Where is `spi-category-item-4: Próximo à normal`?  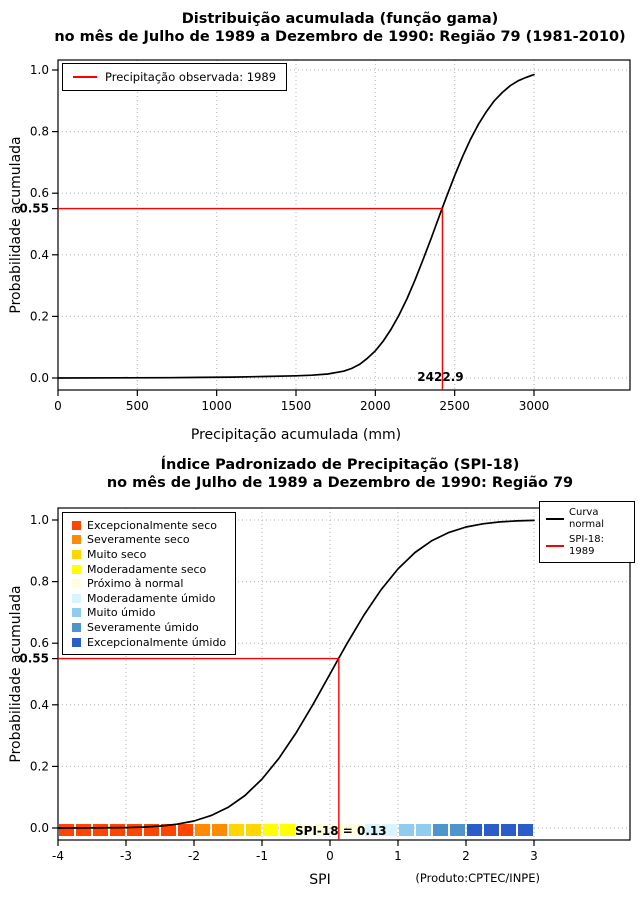 spi-category-item-4: Próximo à normal is located at coordinates (149, 583).